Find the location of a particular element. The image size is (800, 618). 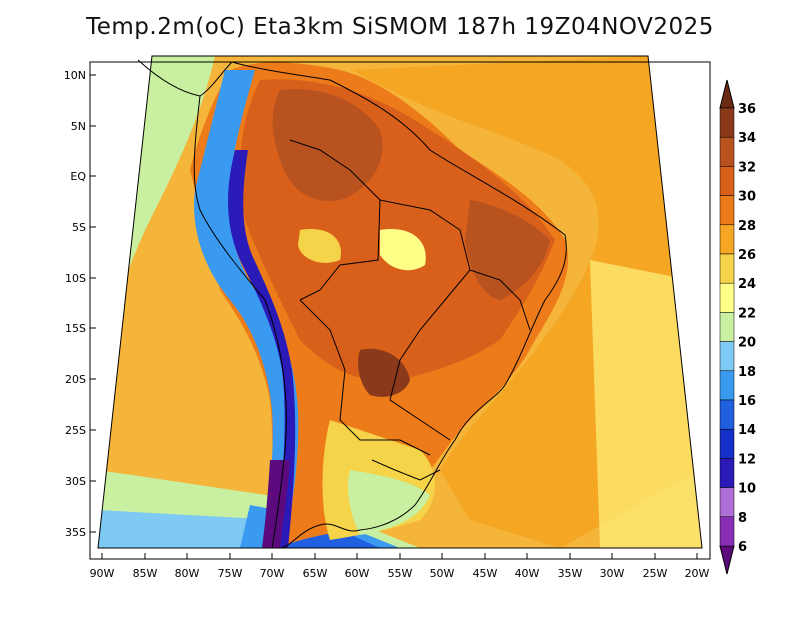

lat-label: 5N is located at coordinates (78, 126).